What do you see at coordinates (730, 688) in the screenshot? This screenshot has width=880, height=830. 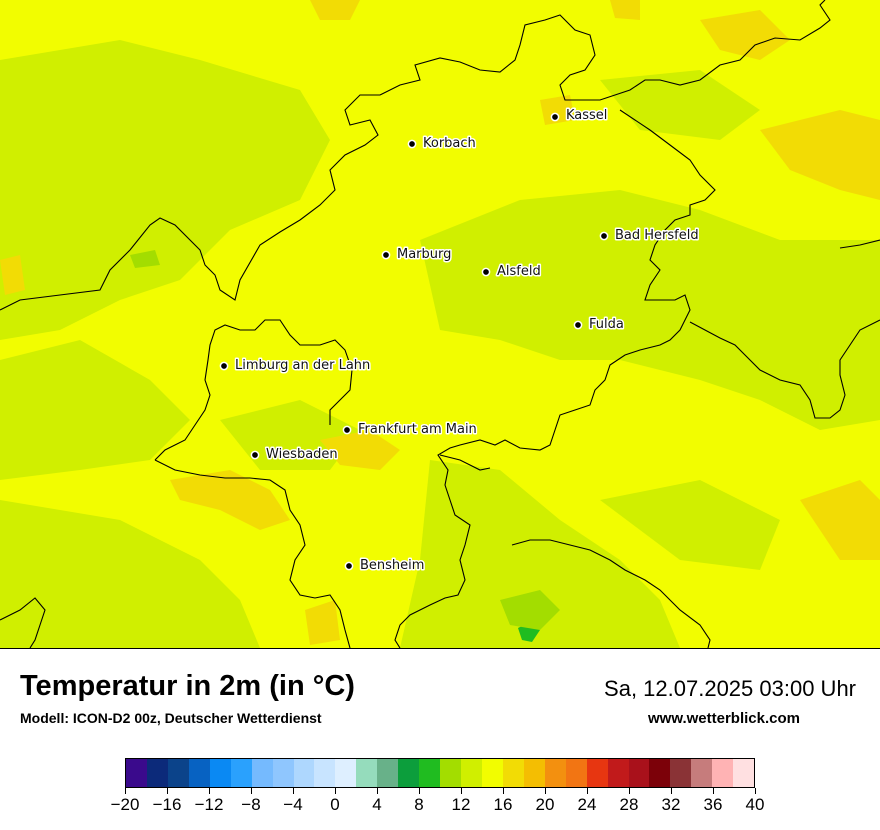 I see `forecast-datetime: Sa, 12.07.2025 03:00 Uhr` at bounding box center [730, 688].